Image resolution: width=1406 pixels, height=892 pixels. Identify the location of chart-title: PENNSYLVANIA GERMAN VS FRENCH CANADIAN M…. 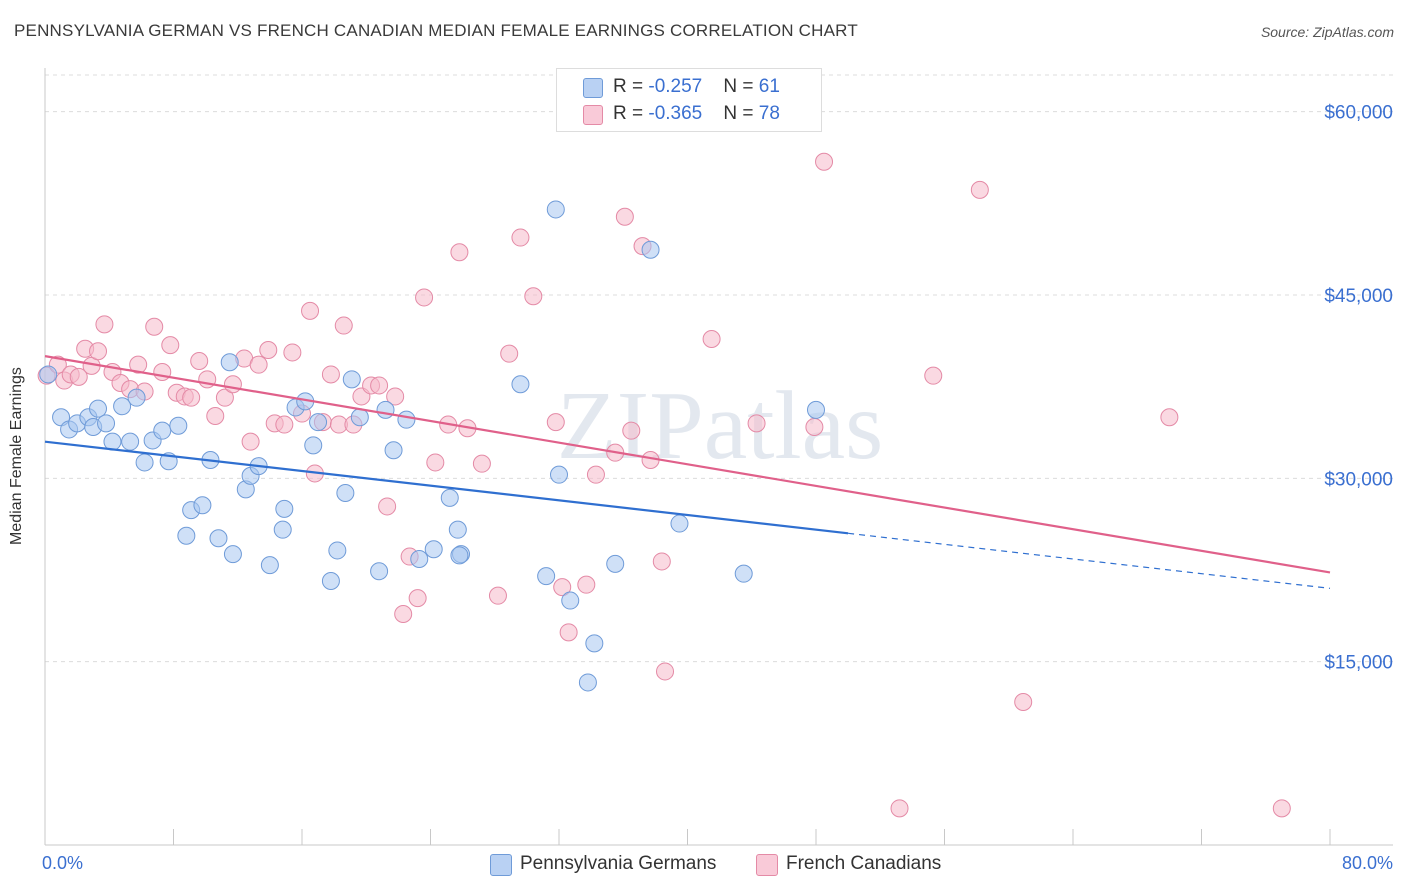
(436, 30).